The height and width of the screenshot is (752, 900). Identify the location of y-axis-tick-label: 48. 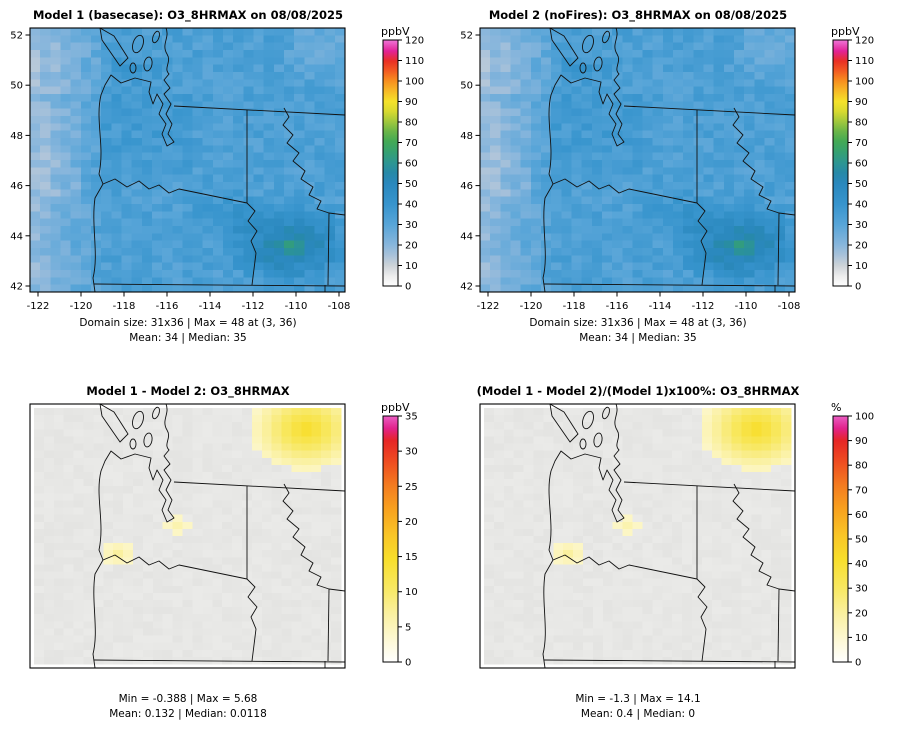
(16, 136).